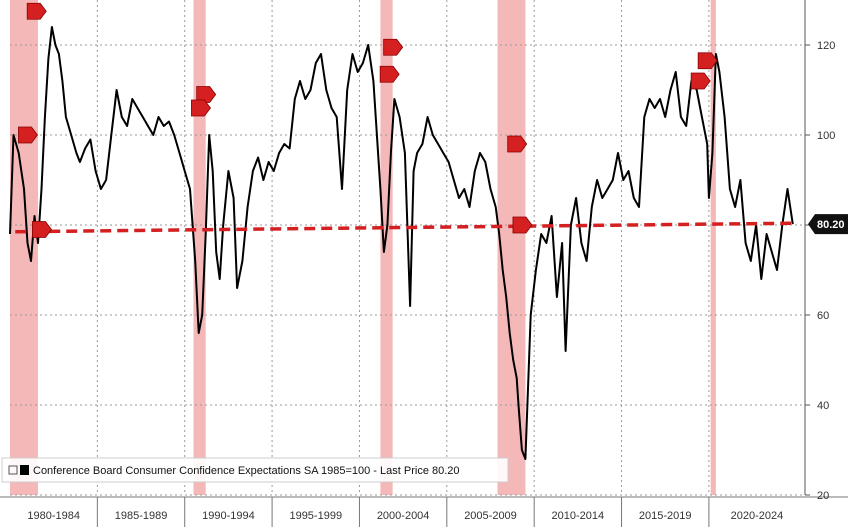 This screenshot has height=527, width=848. I want to click on x-period-label-8: 2015-2019, so click(665, 516).